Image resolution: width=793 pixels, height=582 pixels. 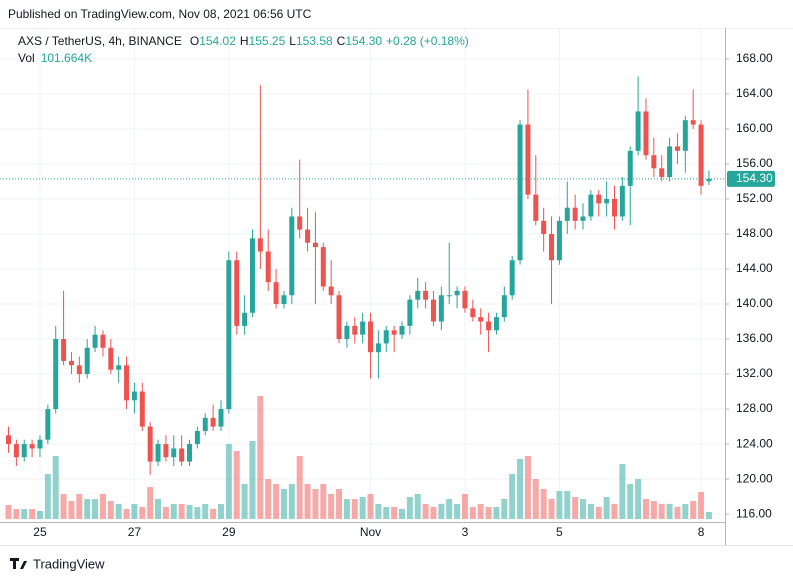 I want to click on volume-legend: Vol 101.664K, so click(x=55, y=58).